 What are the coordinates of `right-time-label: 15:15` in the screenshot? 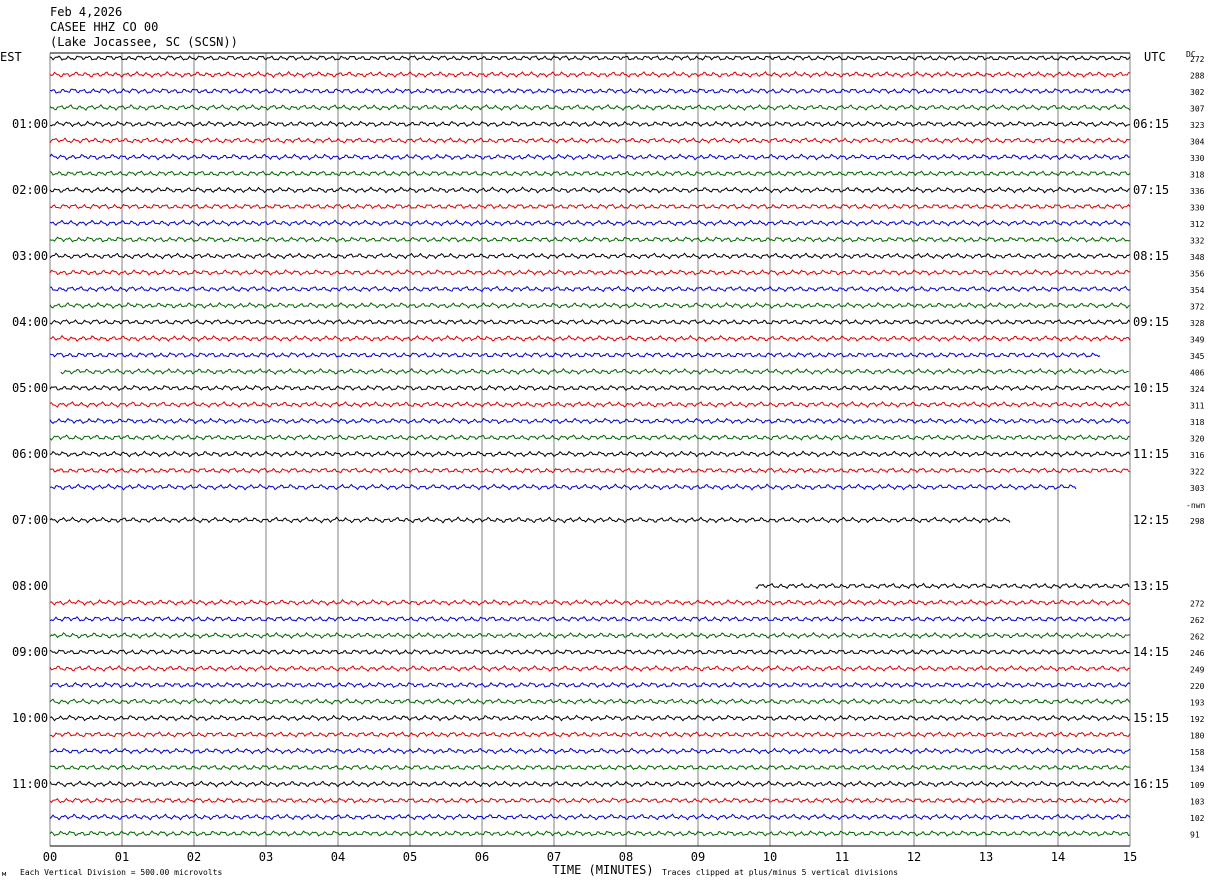 It's located at (1151, 718).